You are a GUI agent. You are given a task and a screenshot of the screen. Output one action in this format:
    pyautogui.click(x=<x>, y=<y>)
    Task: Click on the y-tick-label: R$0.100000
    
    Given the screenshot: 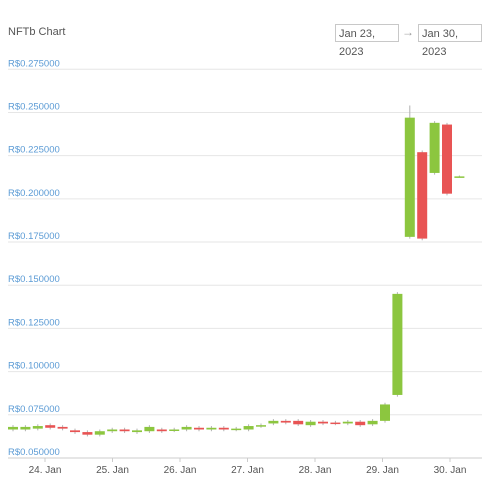 What is the action you would take?
    pyautogui.click(x=34, y=366)
    